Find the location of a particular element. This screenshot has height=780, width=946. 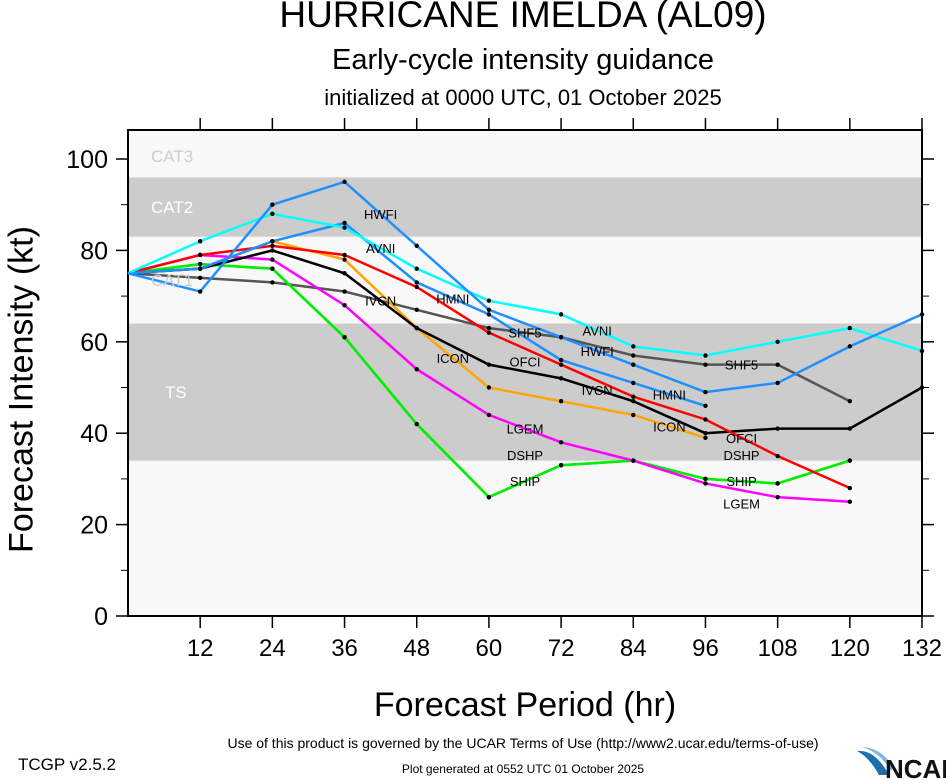

y-tick-label: 0 is located at coordinates (101, 617).